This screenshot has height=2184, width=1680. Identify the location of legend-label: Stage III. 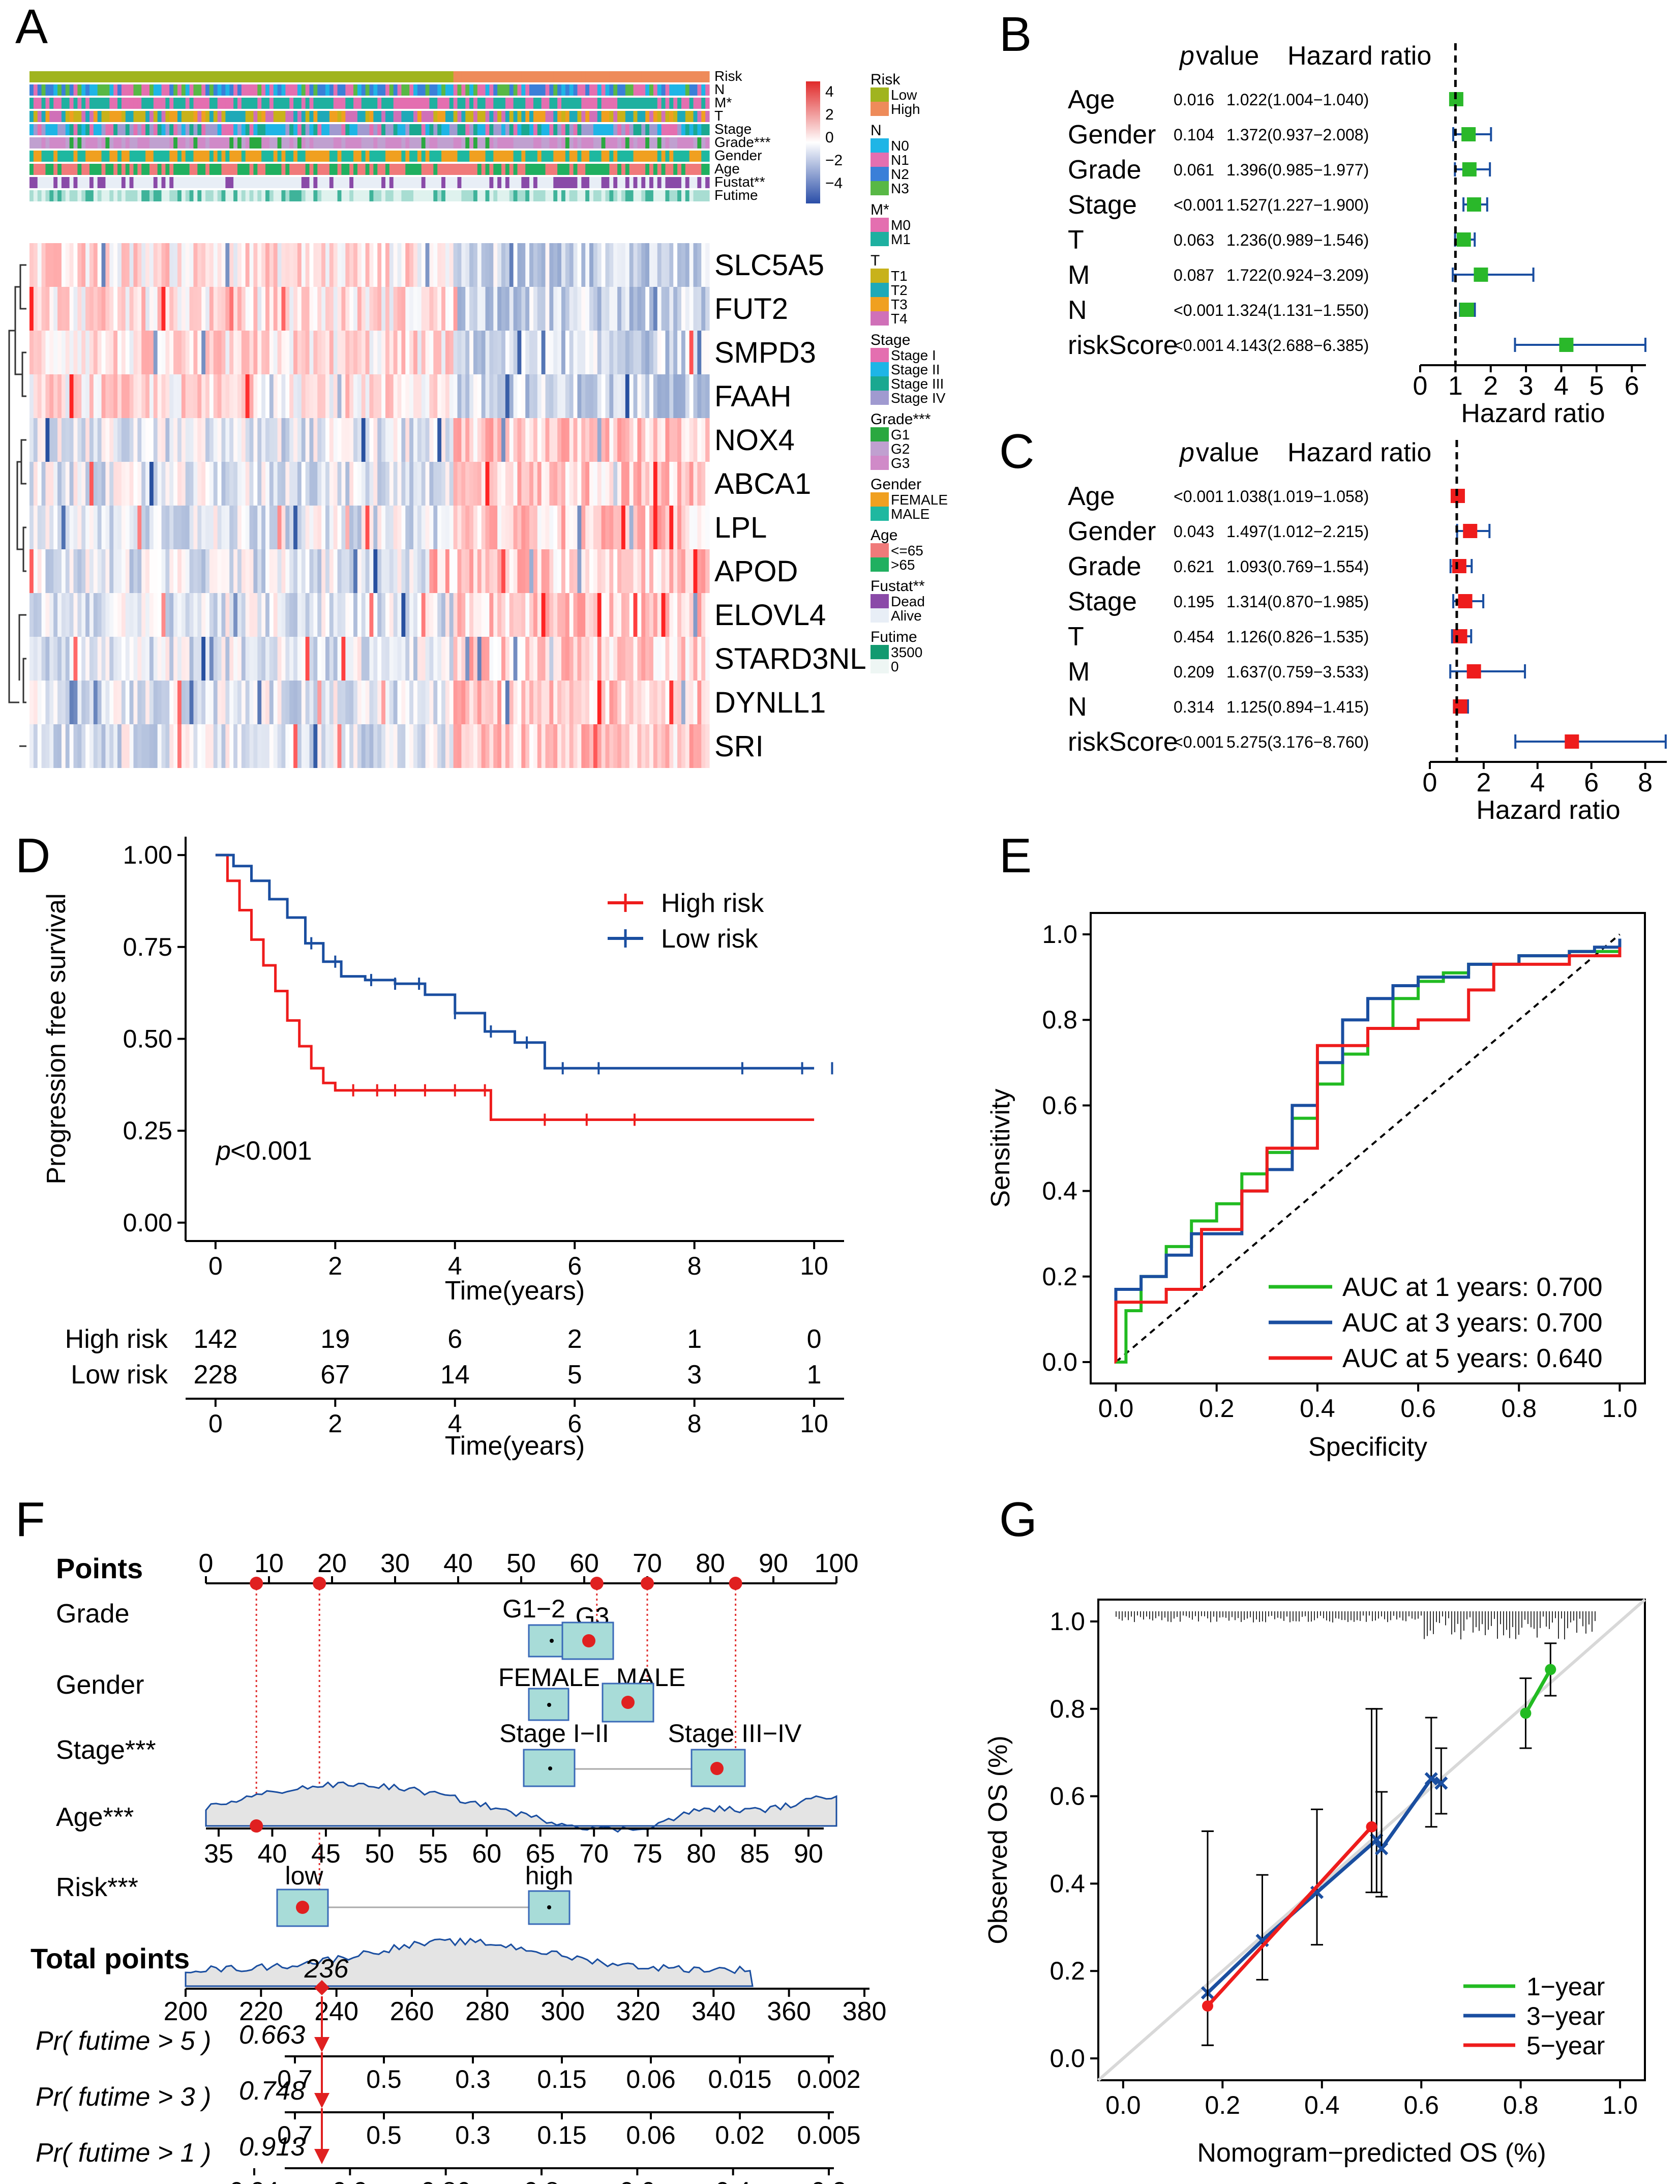
(917, 384).